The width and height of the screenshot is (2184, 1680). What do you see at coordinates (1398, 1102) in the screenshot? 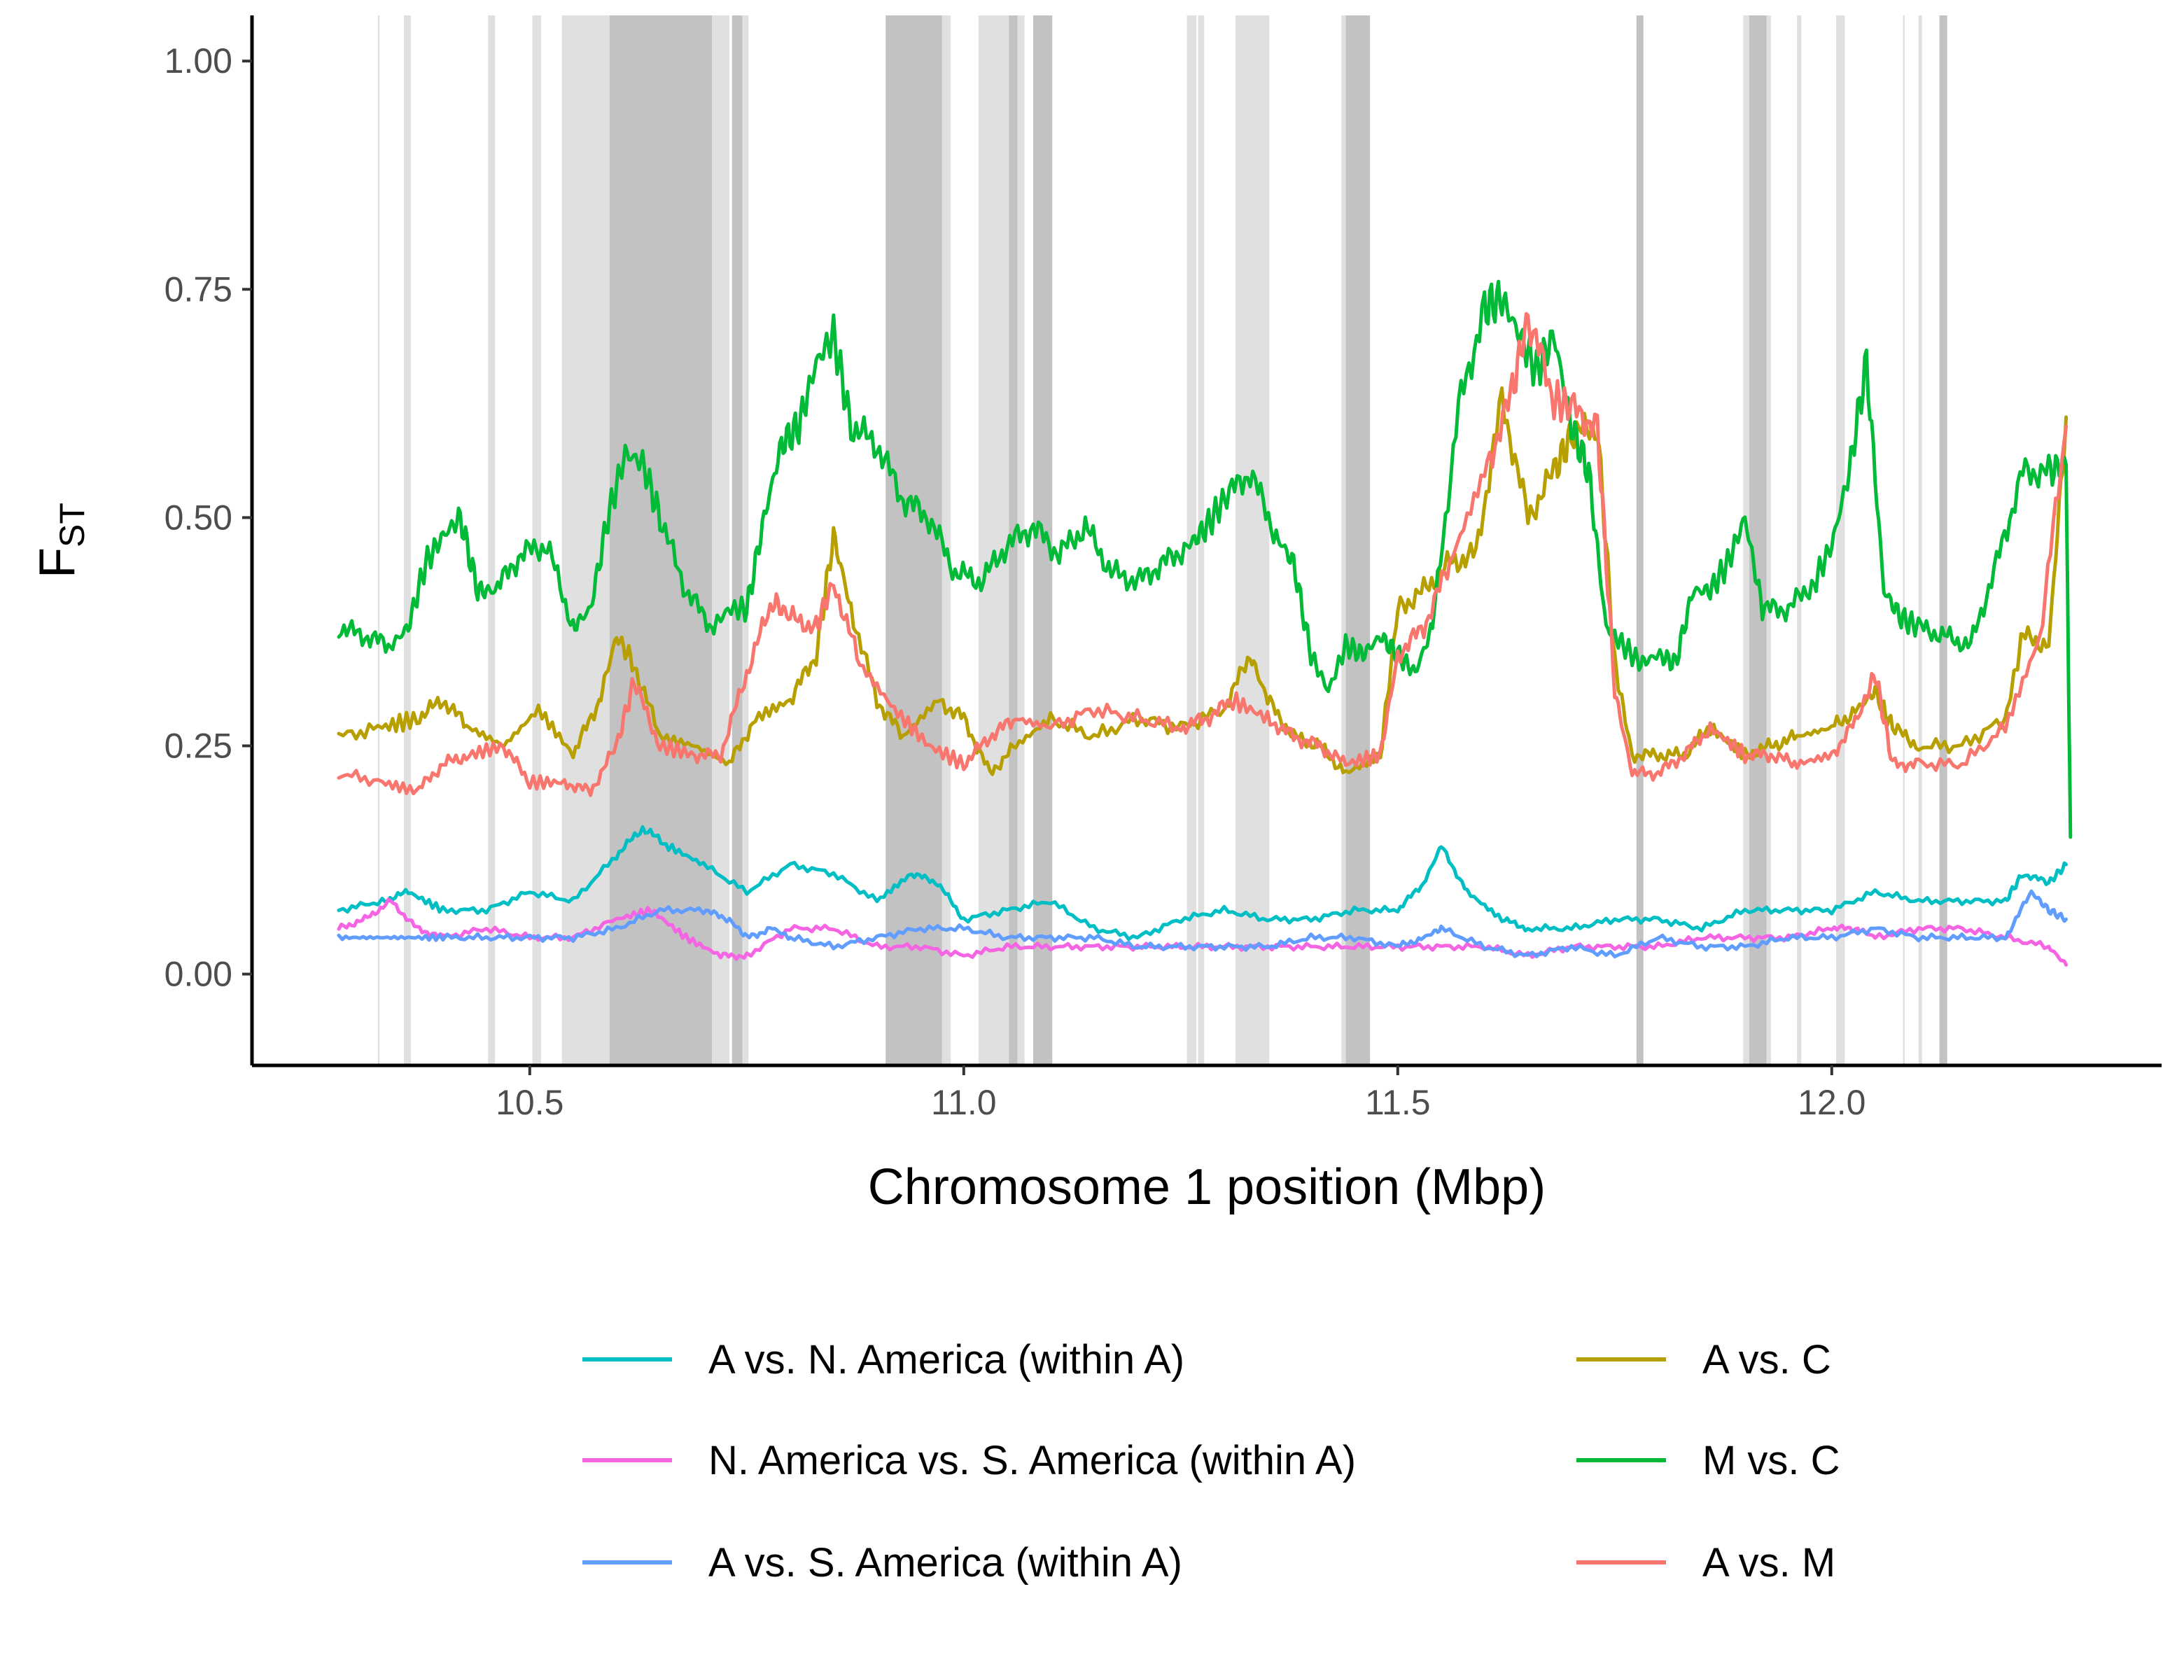
I see `x-tick-label: 11.5` at bounding box center [1398, 1102].